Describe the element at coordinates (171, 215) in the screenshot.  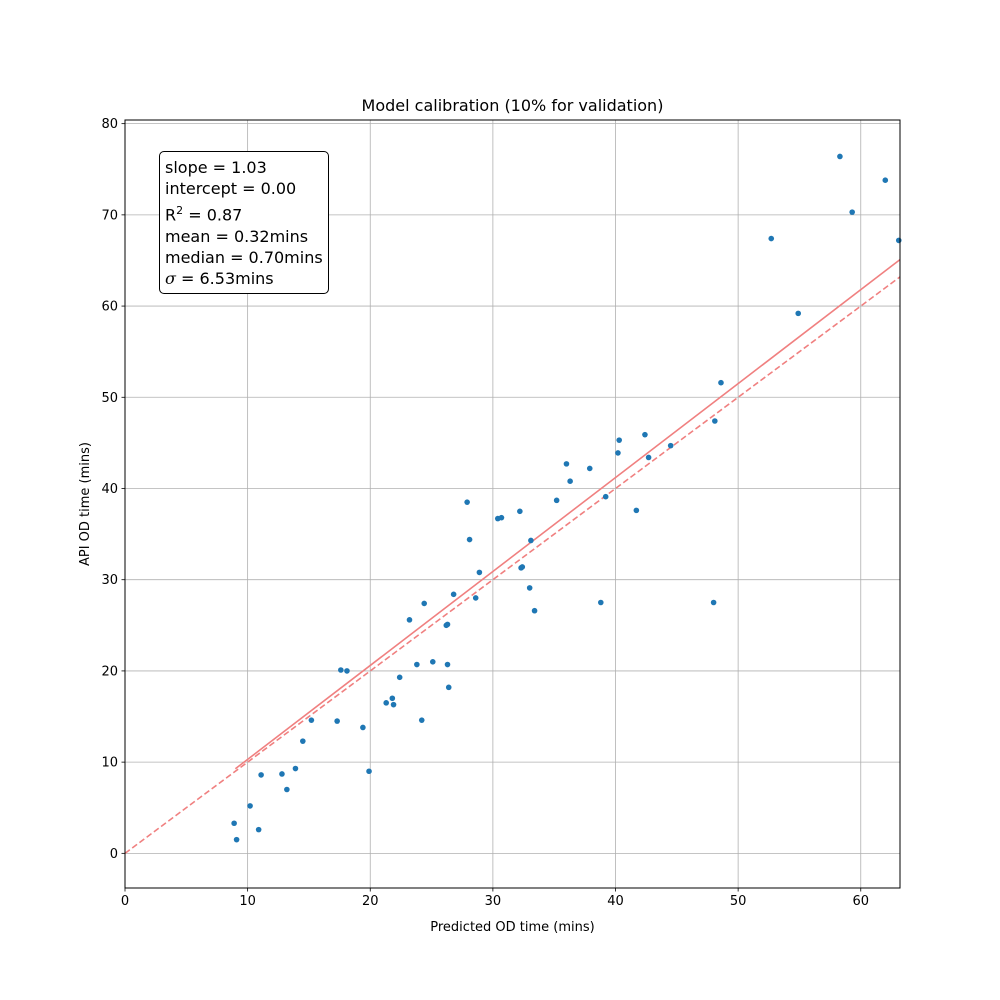
I see `stat-r2-prefix: R` at that location.